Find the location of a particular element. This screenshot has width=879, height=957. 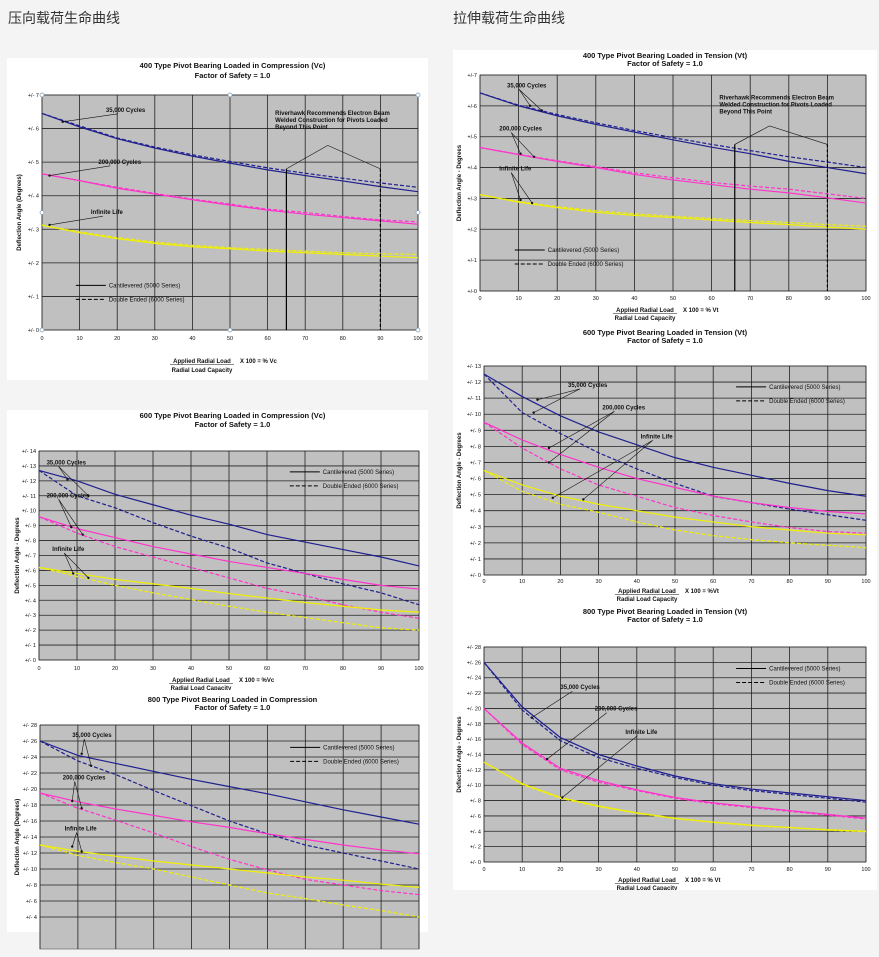

y-axis-label: Deflection Angle (Degrees) is located at coordinates (18, 837).